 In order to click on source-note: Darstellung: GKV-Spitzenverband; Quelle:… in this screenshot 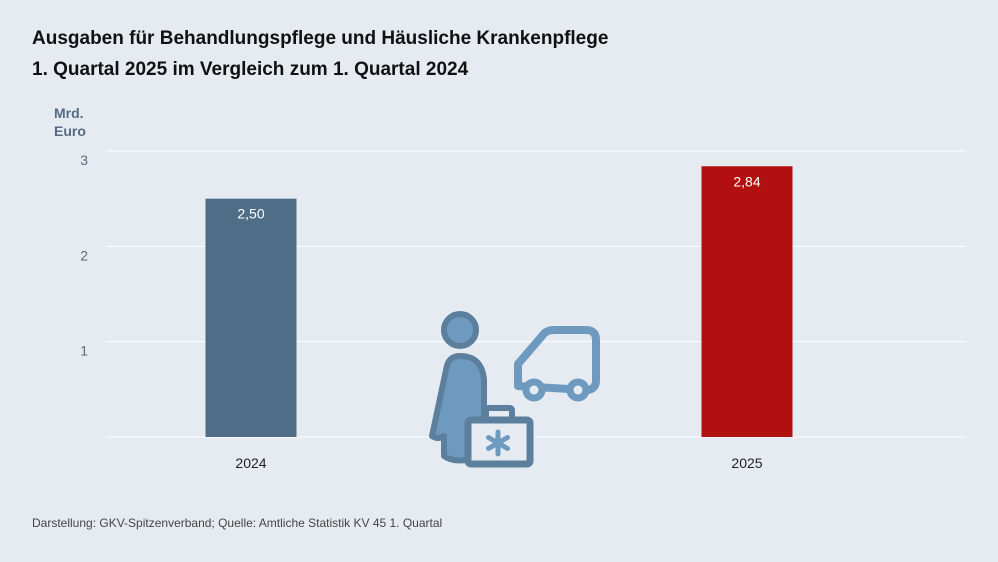, I will do `click(237, 523)`.